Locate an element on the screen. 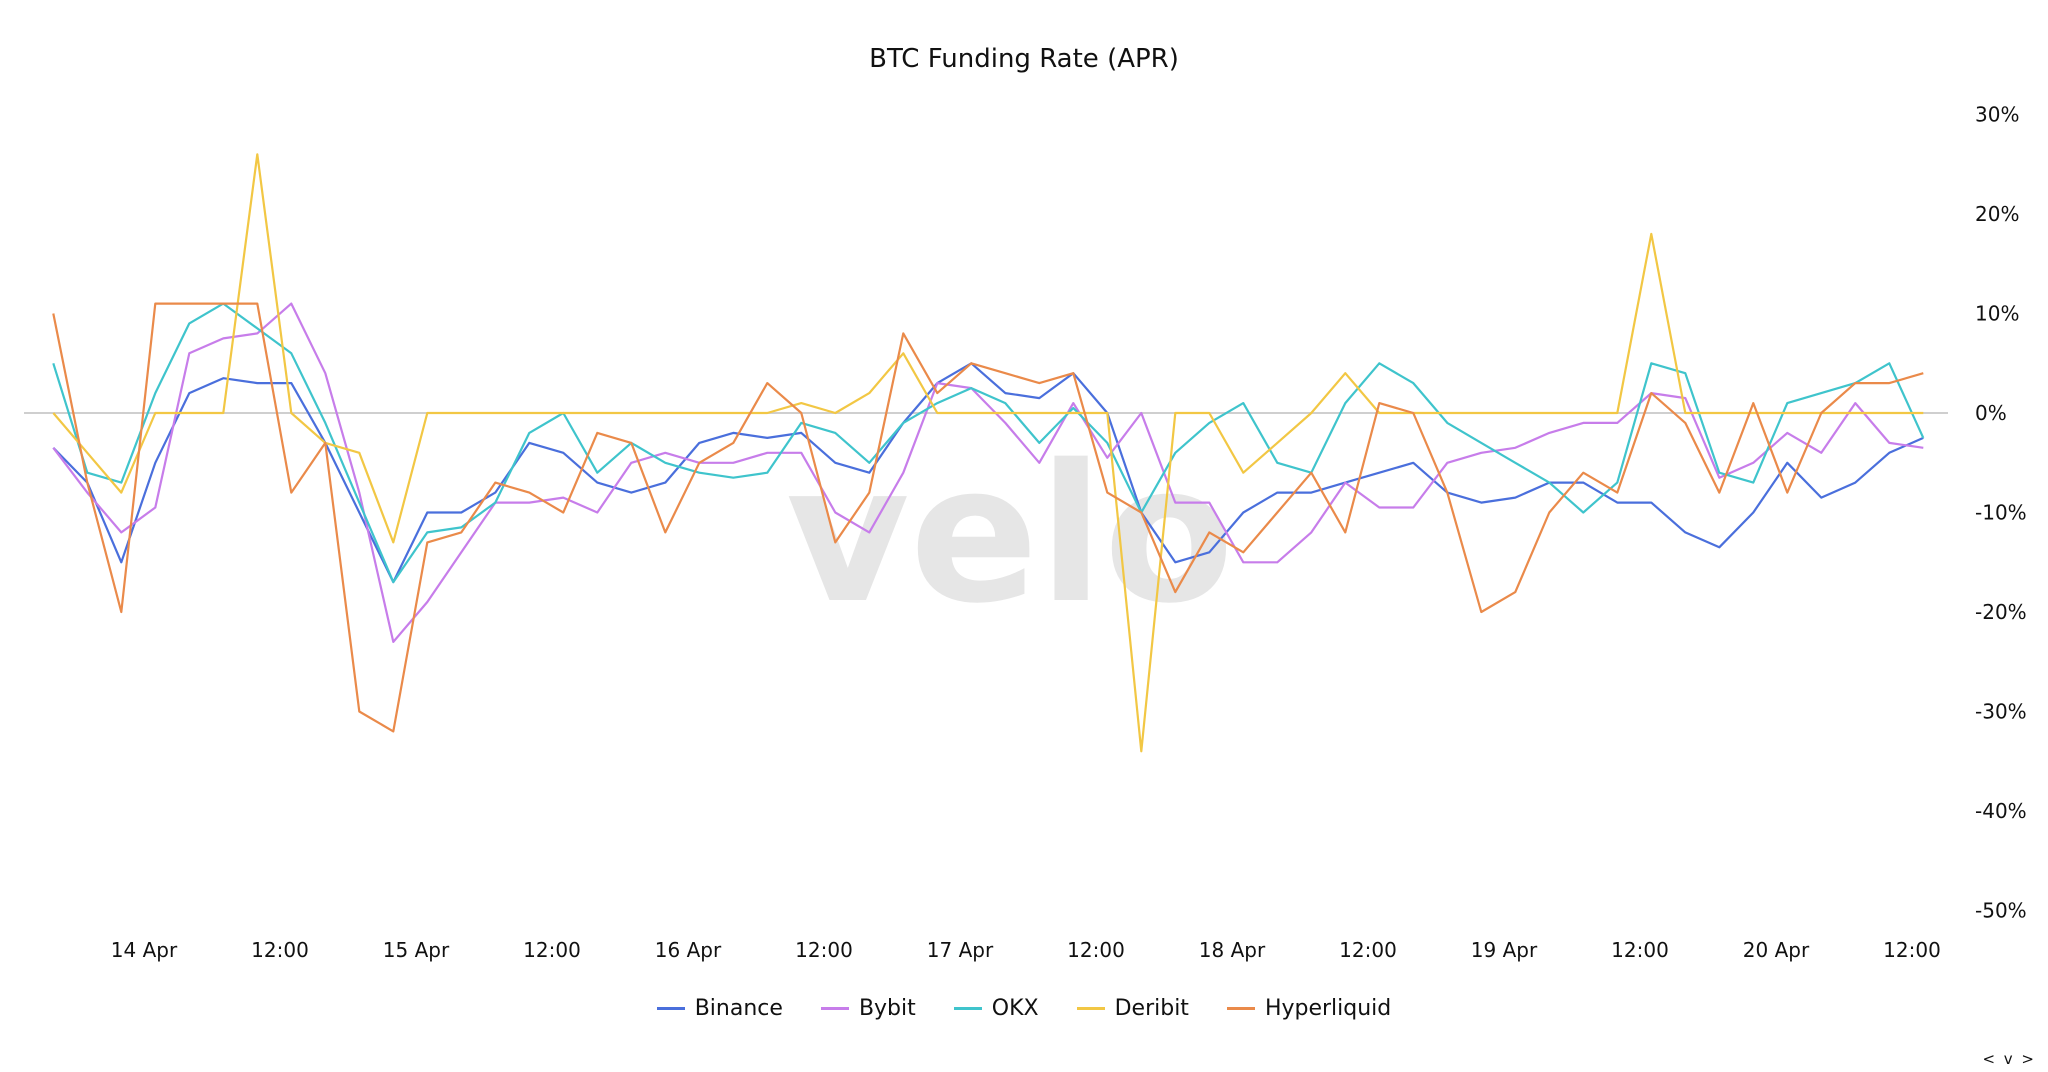 The image size is (2048, 1072). x-tick-label: 16 Apr is located at coordinates (688, 950).